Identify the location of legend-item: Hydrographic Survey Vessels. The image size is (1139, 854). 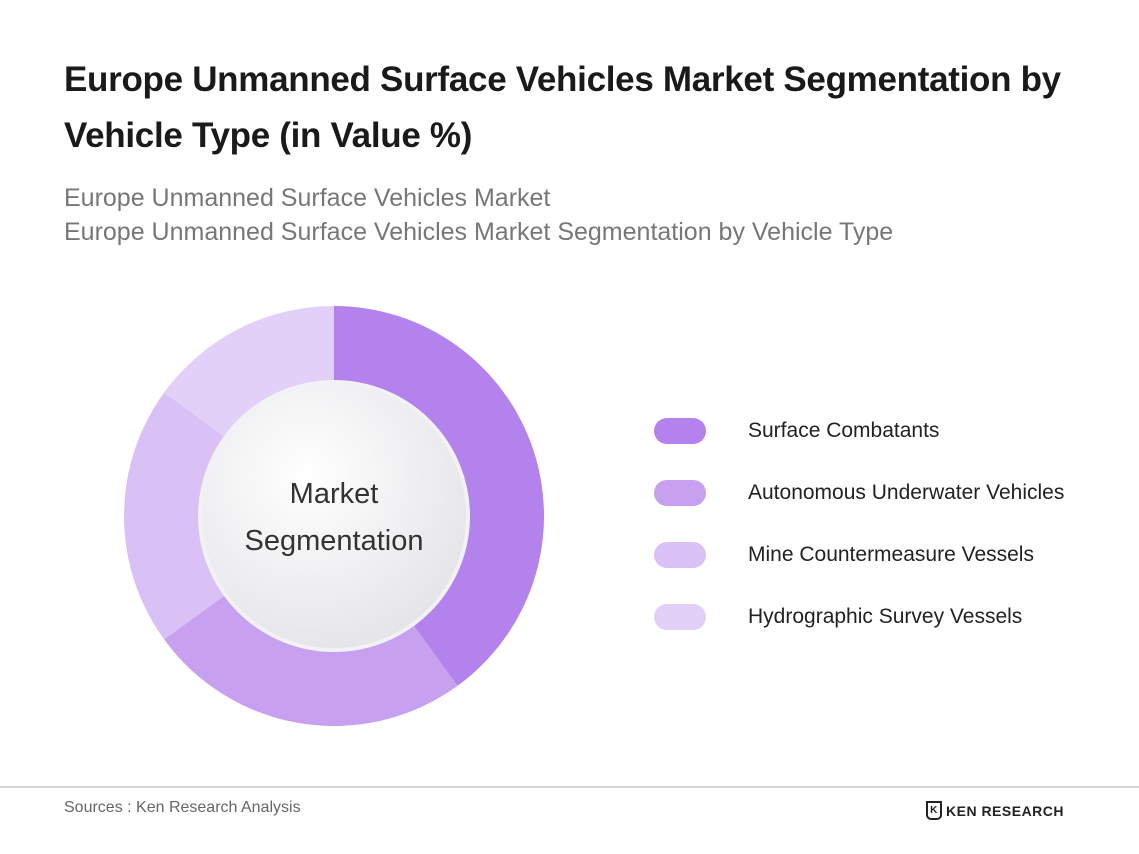
(859, 617).